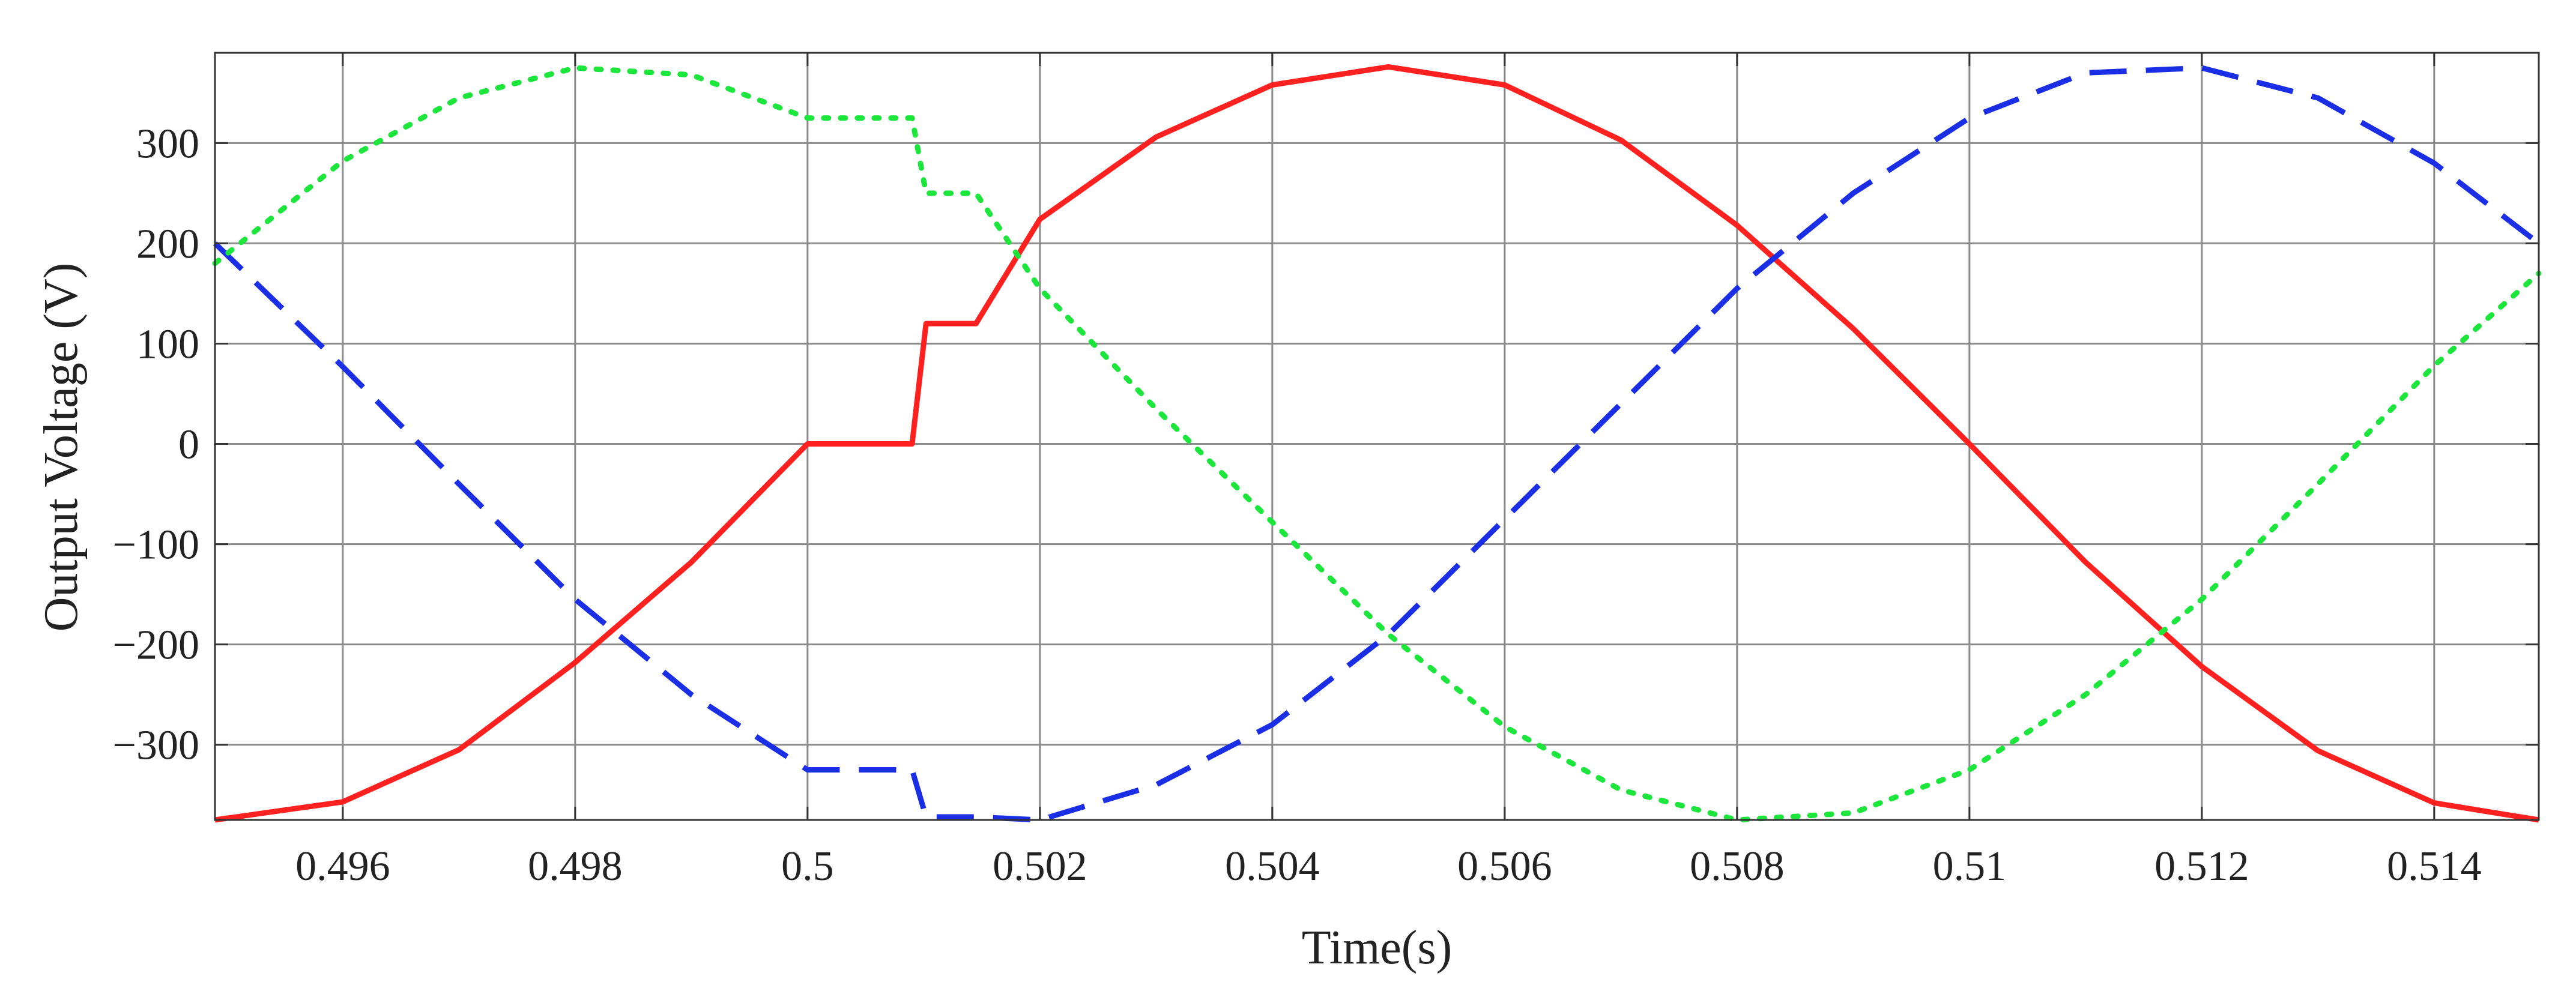 The image size is (2576, 997). What do you see at coordinates (168, 344) in the screenshot?
I see `y-tick-label: 100` at bounding box center [168, 344].